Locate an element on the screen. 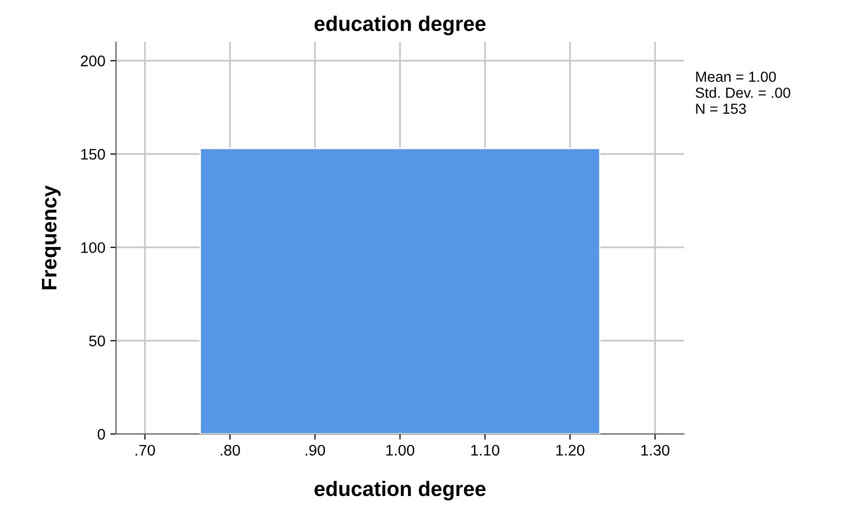 The image size is (844, 514). y-tick-label: 0 is located at coordinates (101, 434).